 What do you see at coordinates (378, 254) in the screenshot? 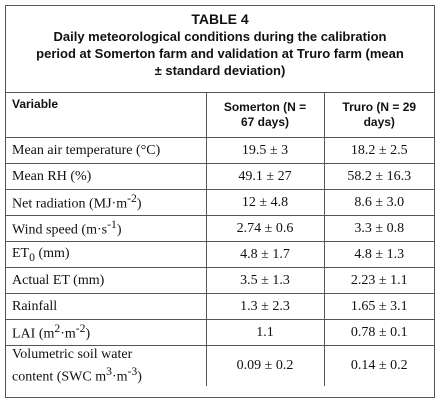
I see `truro-value: 4.8 ± 1.3` at bounding box center [378, 254].